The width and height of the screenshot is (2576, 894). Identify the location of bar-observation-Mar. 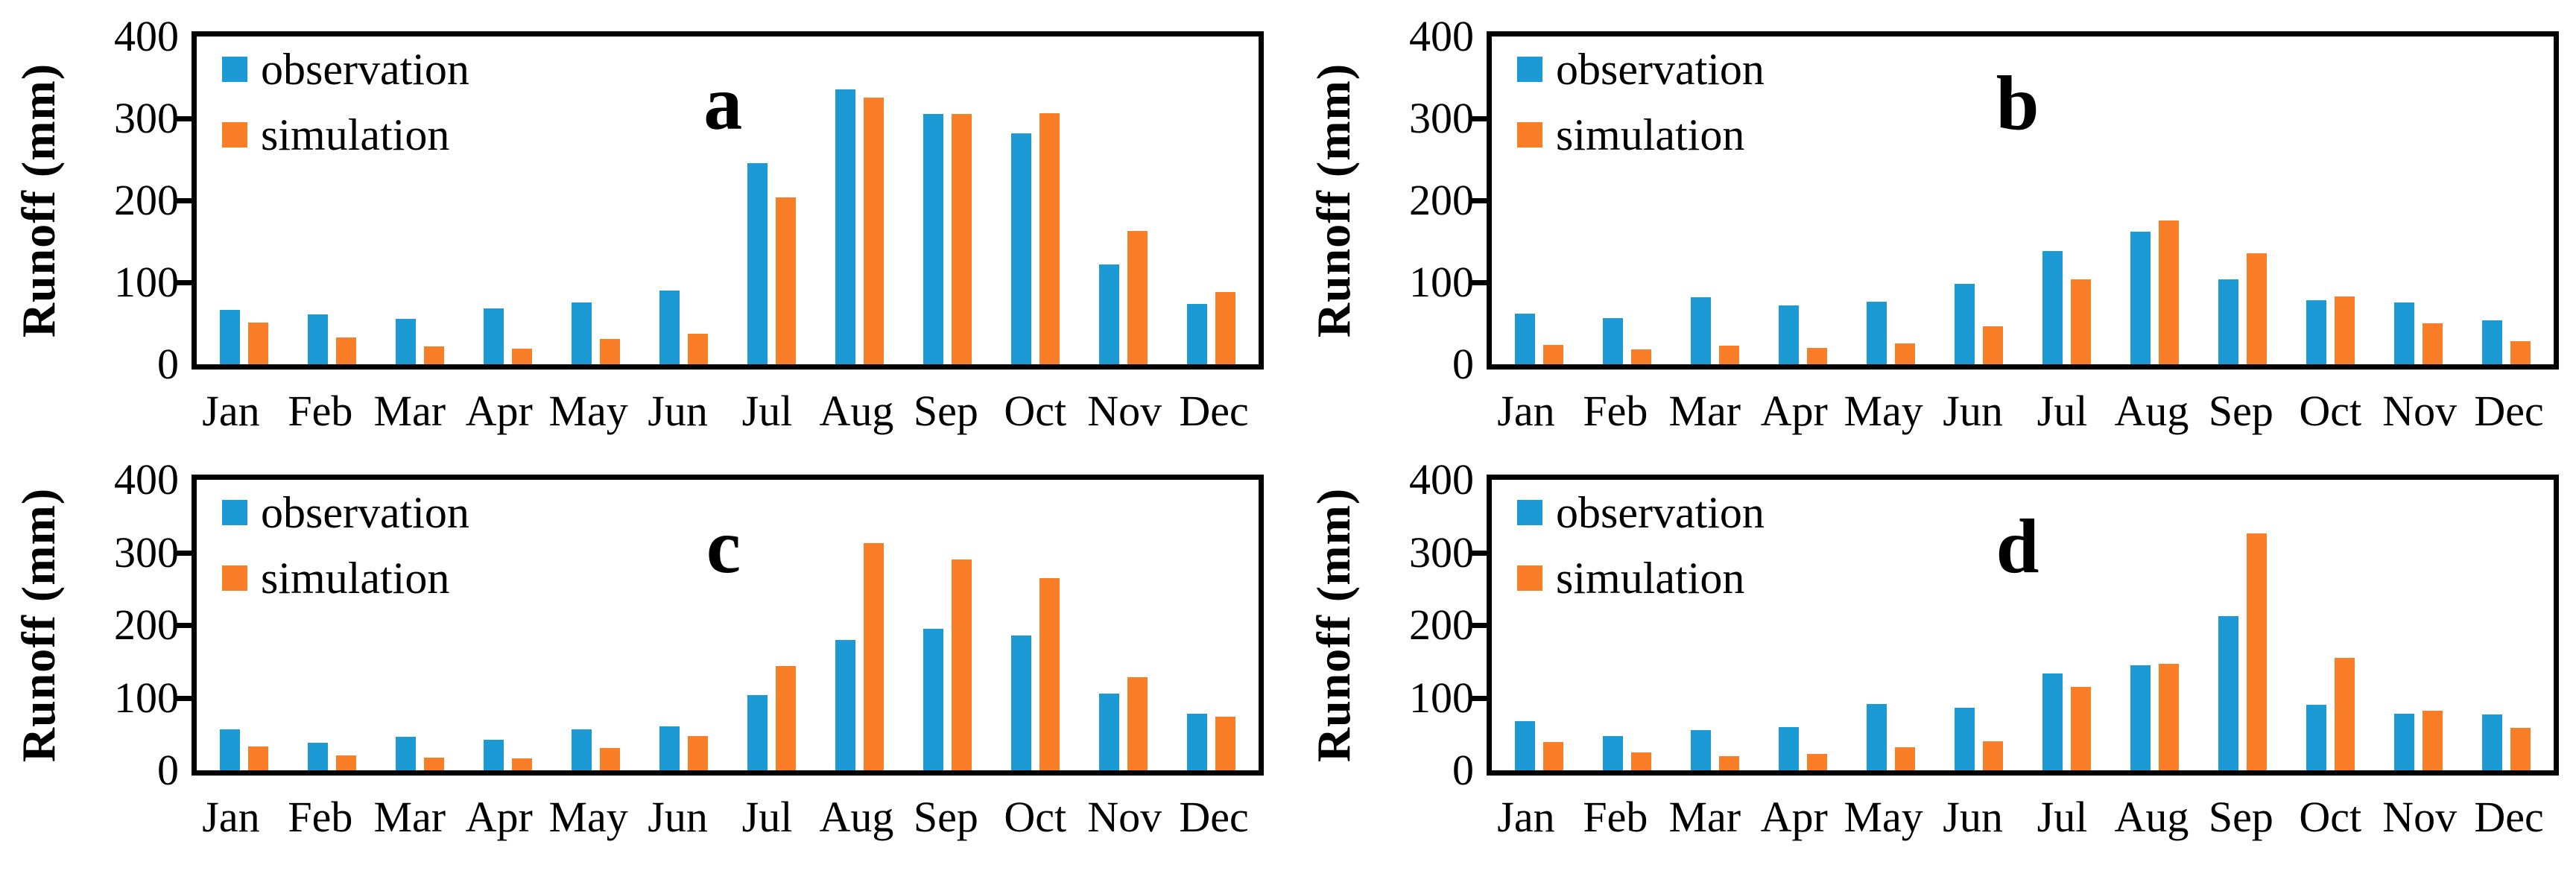
(407, 341).